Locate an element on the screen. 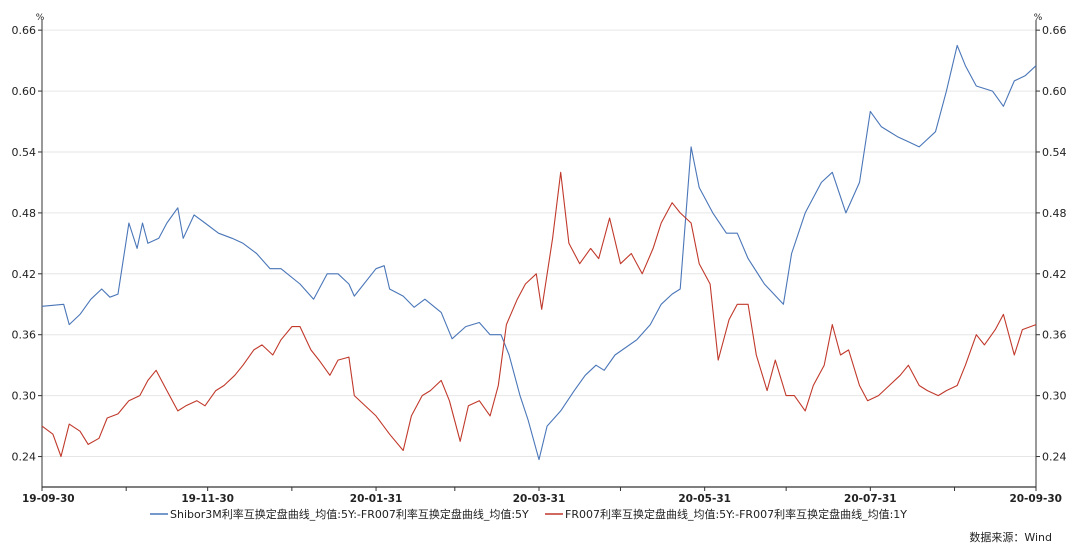 The image size is (1080, 552). y-tick-label-left: 0.24 is located at coordinates (24, 457).